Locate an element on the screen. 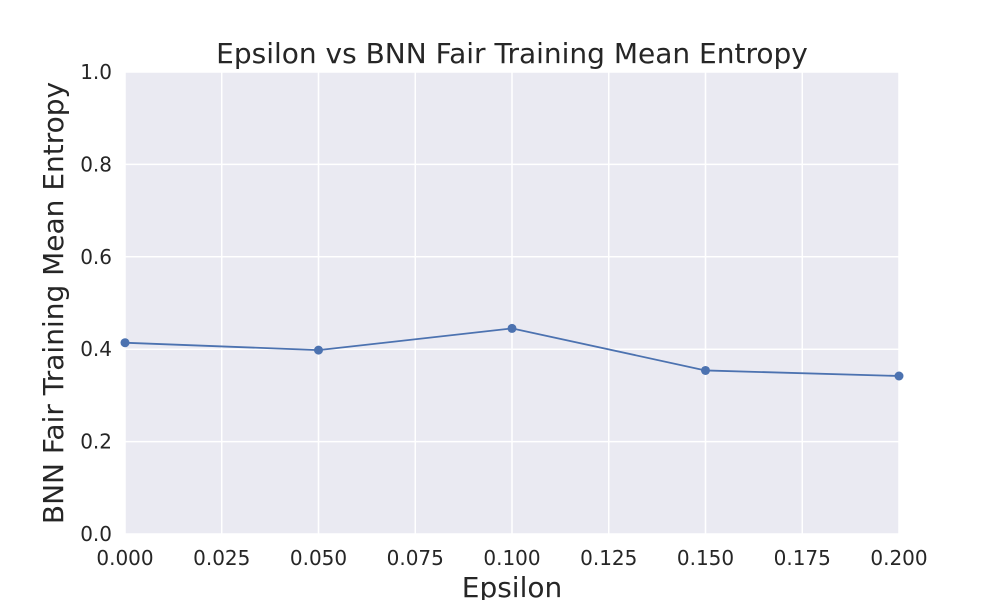 Image resolution: width=1000 pixels, height=600 pixels. x-tick-label: 0.200 is located at coordinates (898, 558).